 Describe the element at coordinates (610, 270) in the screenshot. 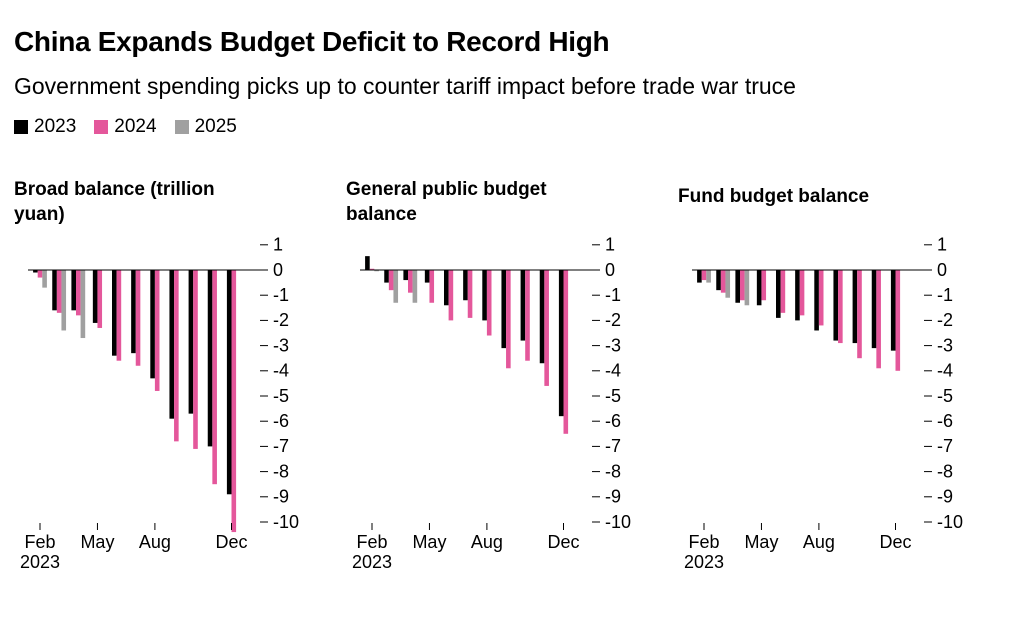

I see `y-tick-label: 0` at that location.